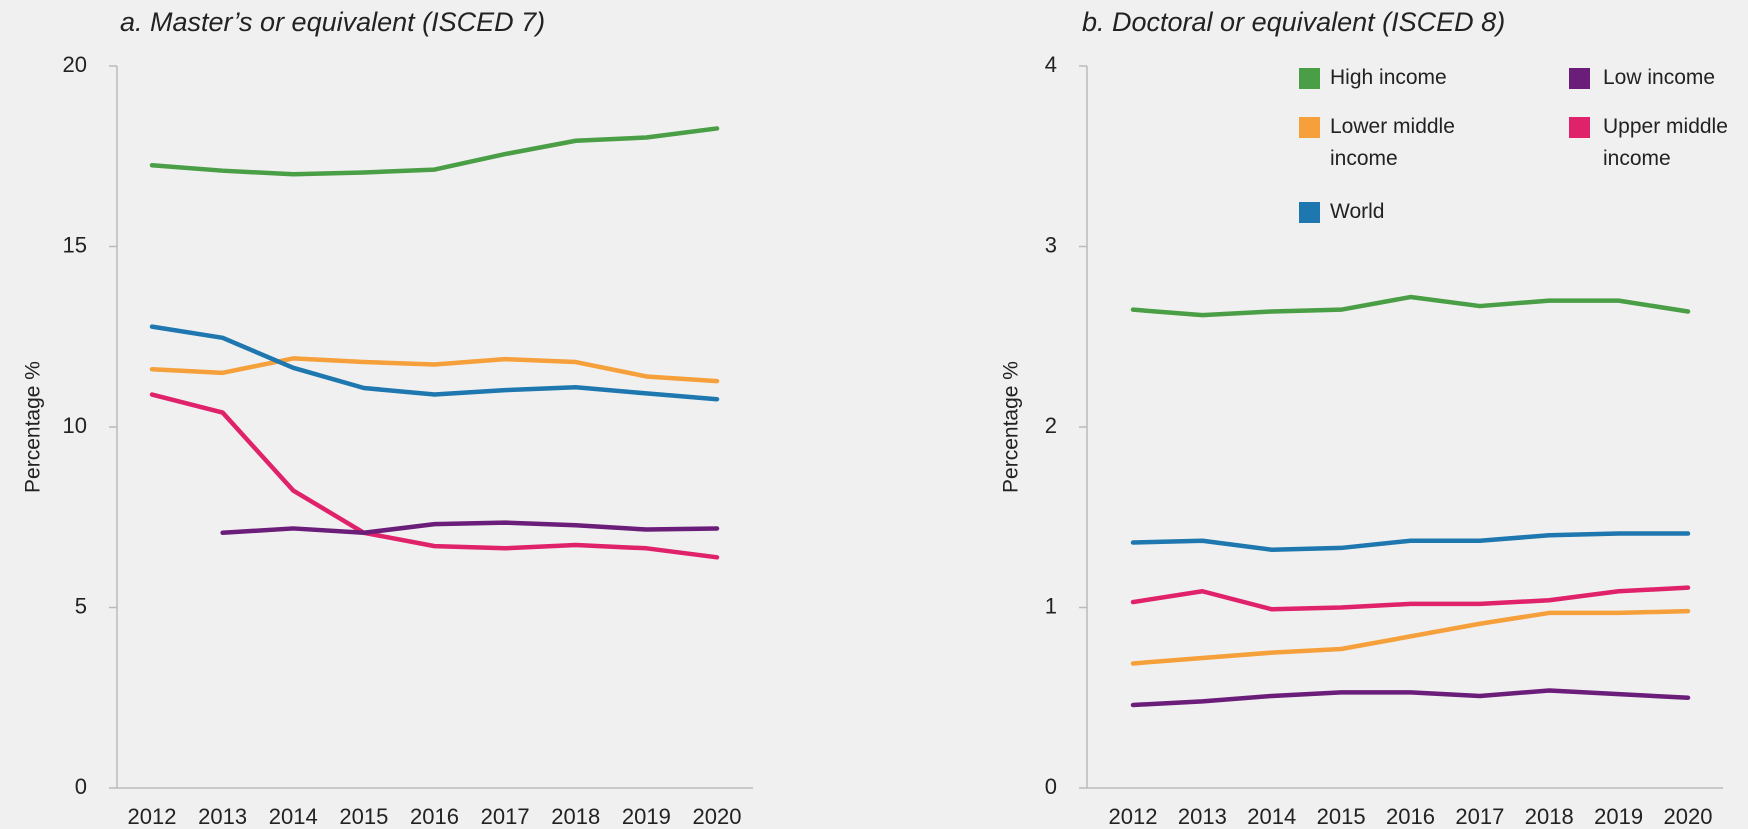 This screenshot has height=829, width=1748. Describe the element at coordinates (1051, 64) in the screenshot. I see `y-tick-label: 4` at that location.